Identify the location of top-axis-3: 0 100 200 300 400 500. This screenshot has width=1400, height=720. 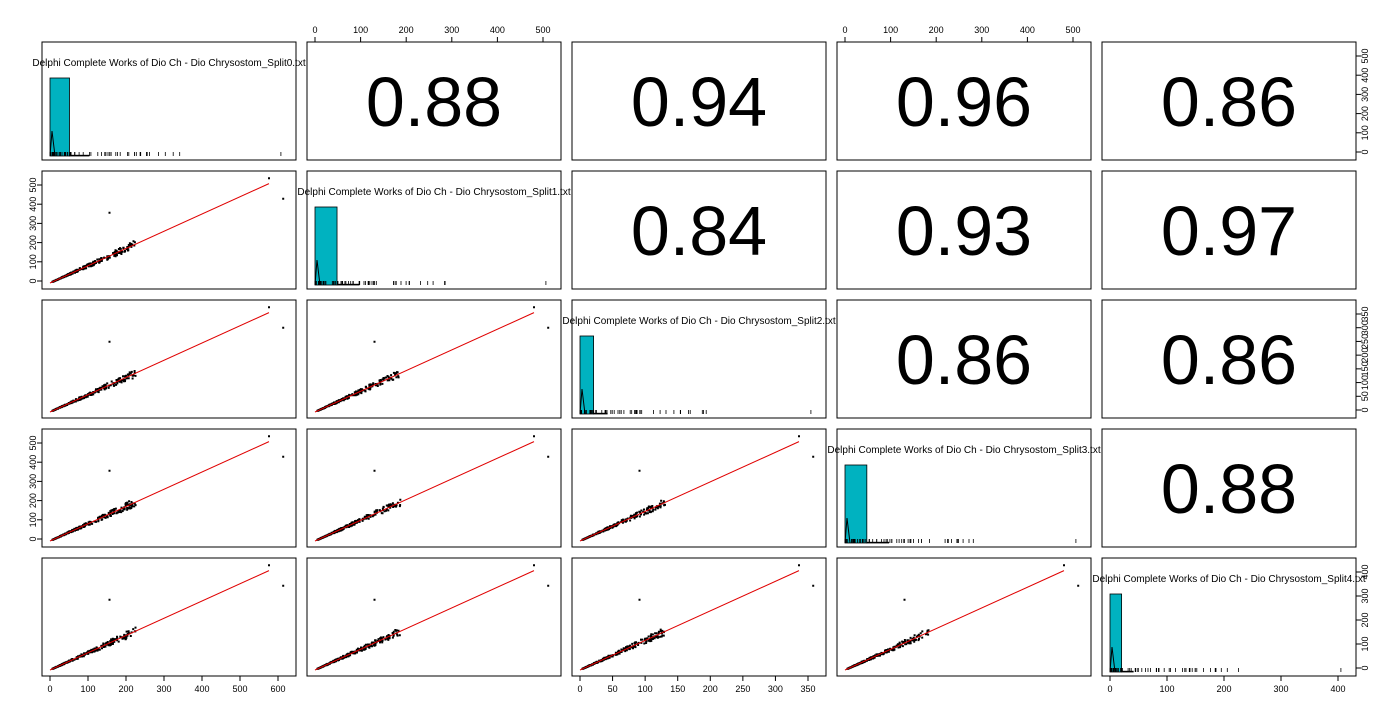
(961, 33).